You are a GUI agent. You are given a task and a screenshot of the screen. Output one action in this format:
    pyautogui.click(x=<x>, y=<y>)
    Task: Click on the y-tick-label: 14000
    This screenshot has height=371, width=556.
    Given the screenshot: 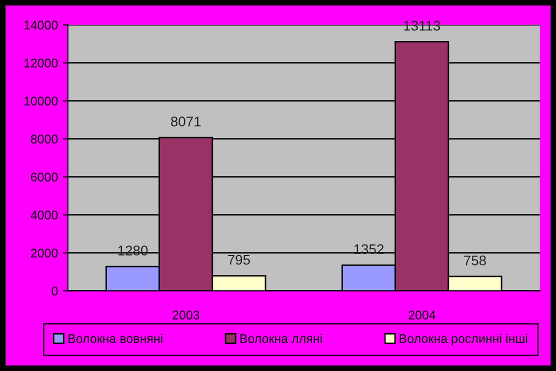 What is the action you would take?
    pyautogui.click(x=41, y=25)
    